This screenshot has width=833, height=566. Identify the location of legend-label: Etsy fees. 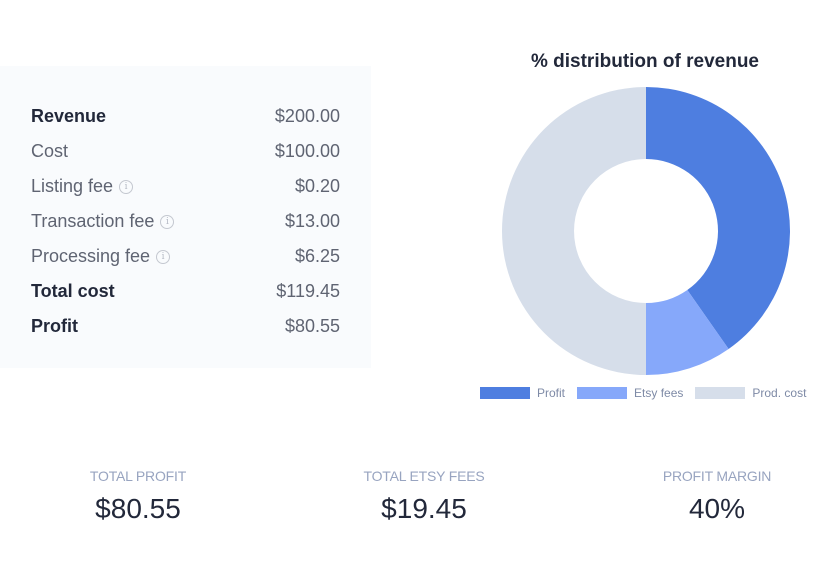
(659, 393).